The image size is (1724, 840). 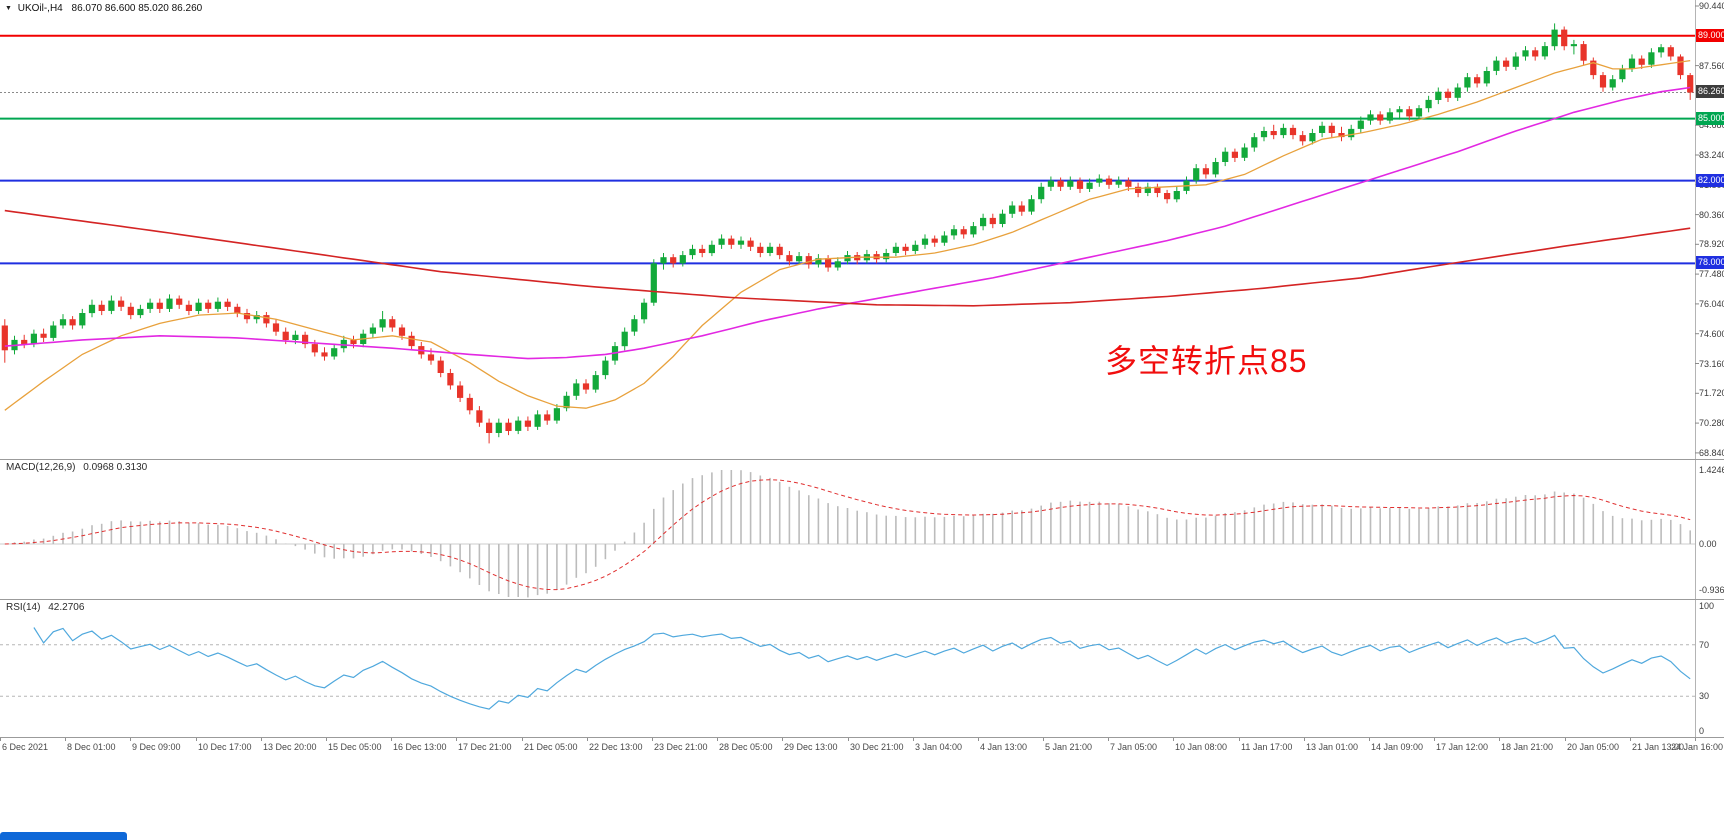 What do you see at coordinates (1711, 590) in the screenshot?
I see `macd-axis-bottom: -0.9363` at bounding box center [1711, 590].